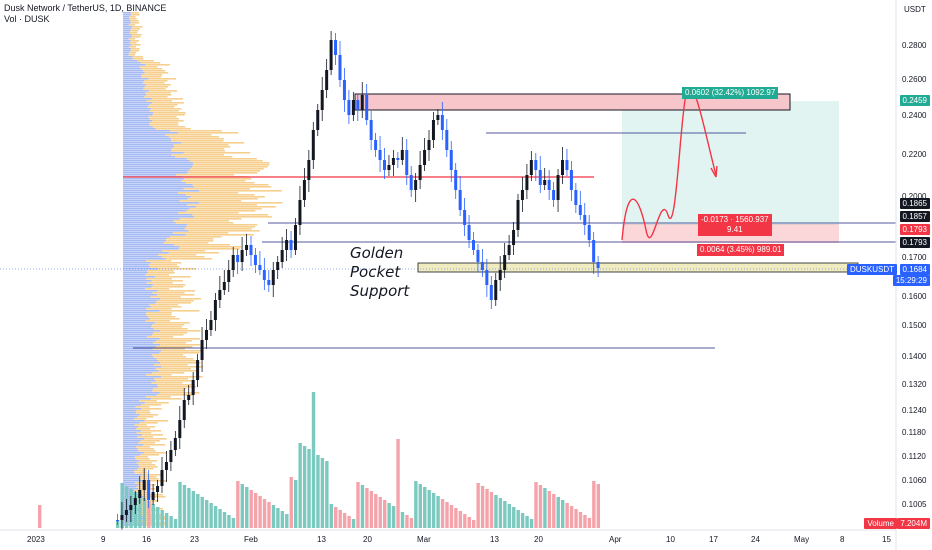 The height and width of the screenshot is (550, 932). What do you see at coordinates (914, 504) in the screenshot?
I see `price-tick-label: 0.1005` at bounding box center [914, 504].